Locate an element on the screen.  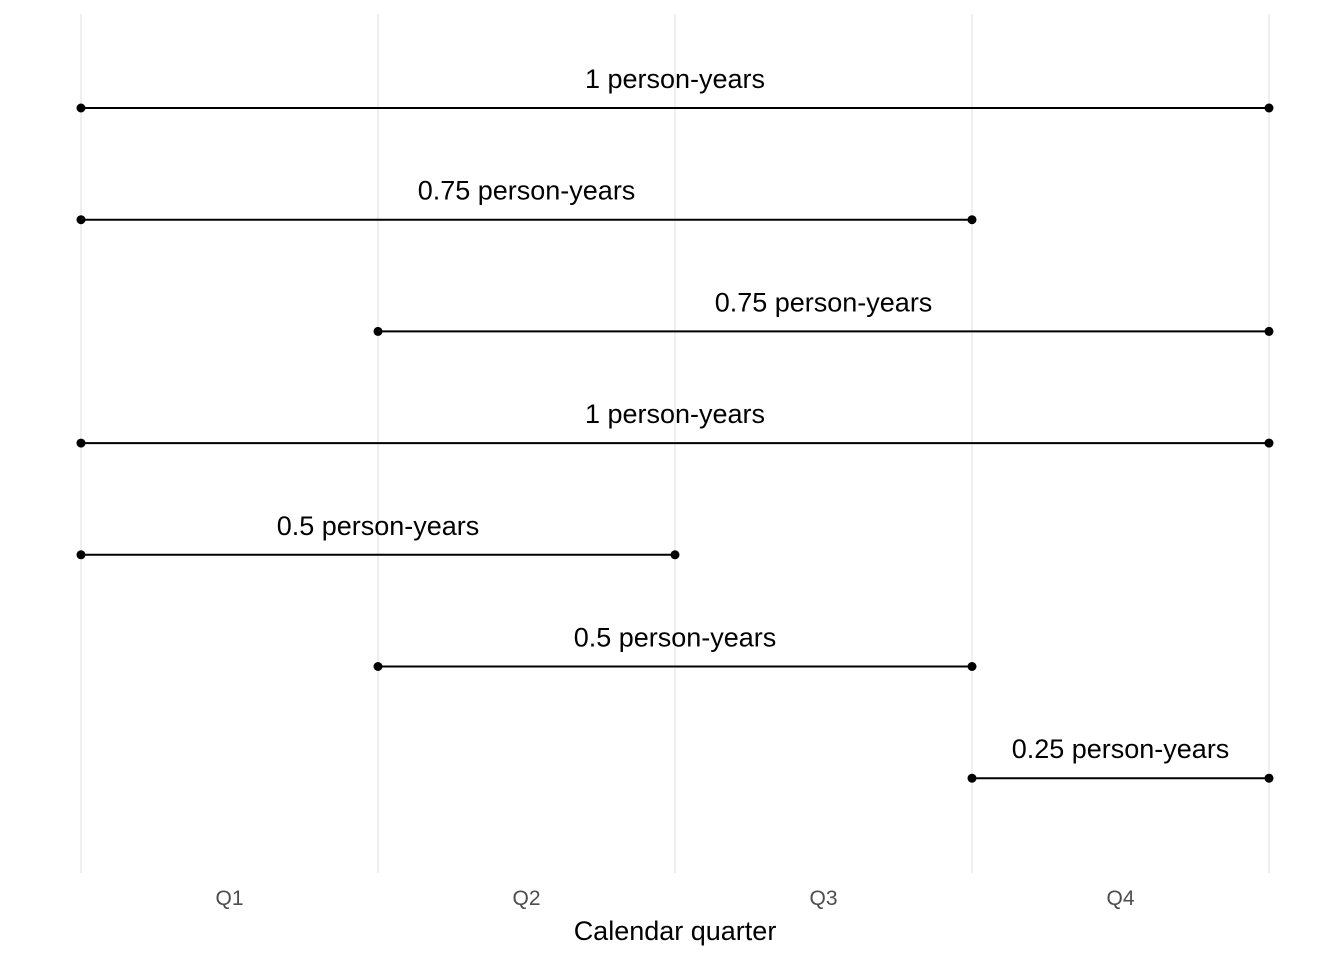
x-tick-labels: Q1 Q2 Q3 Q4 is located at coordinates (674, 898).